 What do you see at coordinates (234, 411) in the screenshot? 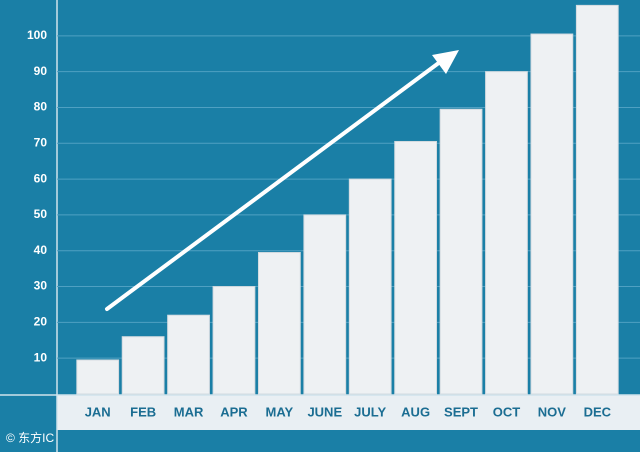
I see `x-tick-label: APR` at bounding box center [234, 411].